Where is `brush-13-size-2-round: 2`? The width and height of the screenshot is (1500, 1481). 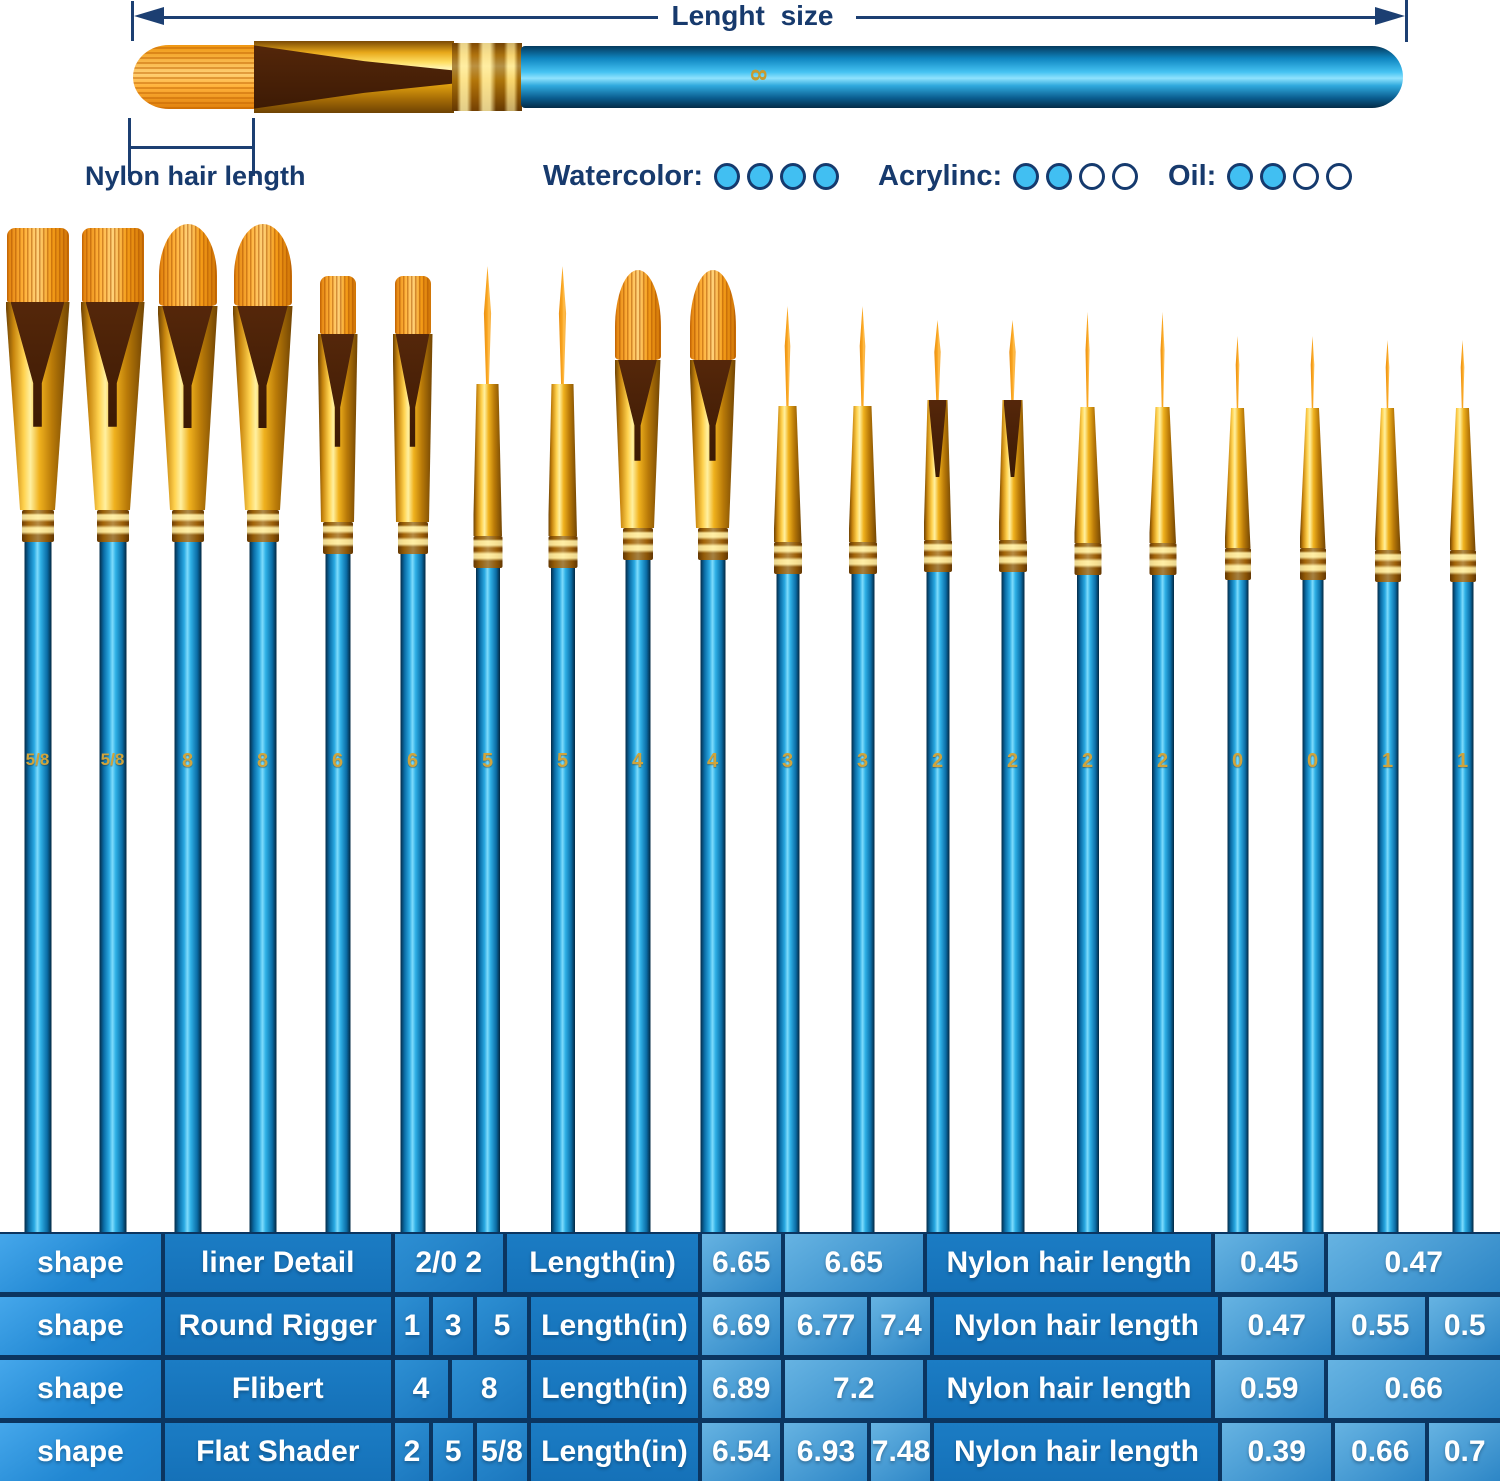
brush-13-size-2-round: 2 is located at coordinates (937, 721).